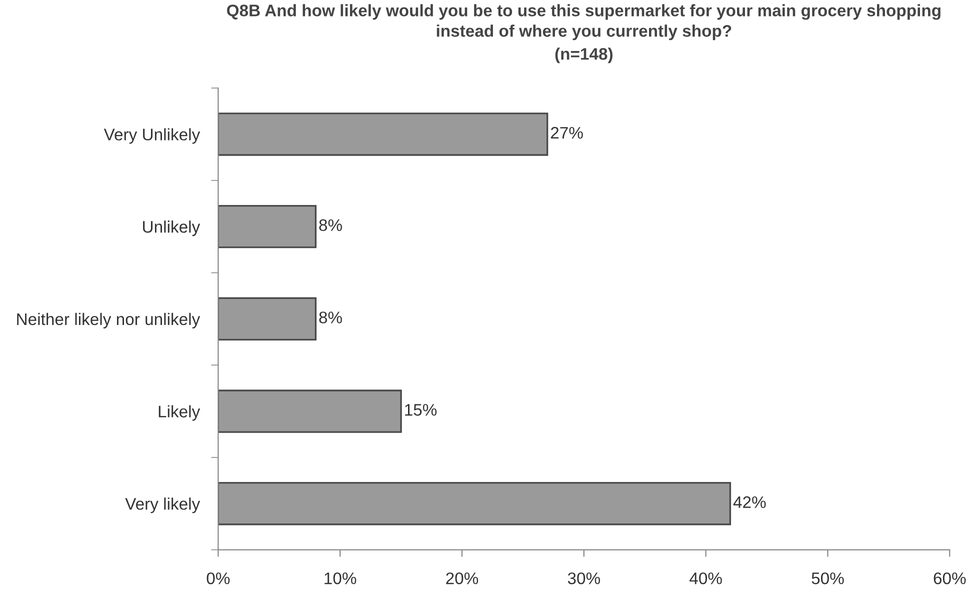 This screenshot has width=974, height=595. What do you see at coordinates (583, 22) in the screenshot?
I see `chart-title: Q8B And how likely would you be to use this supermarket for your main grocery shopping instead of where you currently shop?` at bounding box center [583, 22].